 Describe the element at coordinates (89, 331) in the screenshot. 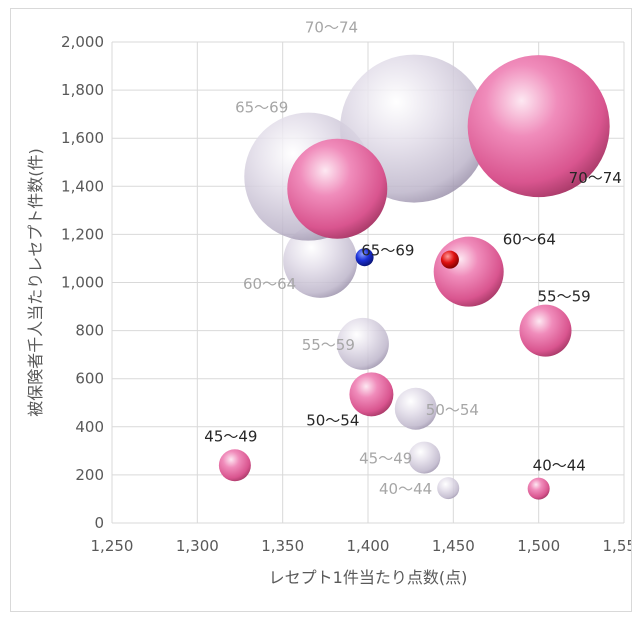

I see `y-tick-label: 800` at that location.